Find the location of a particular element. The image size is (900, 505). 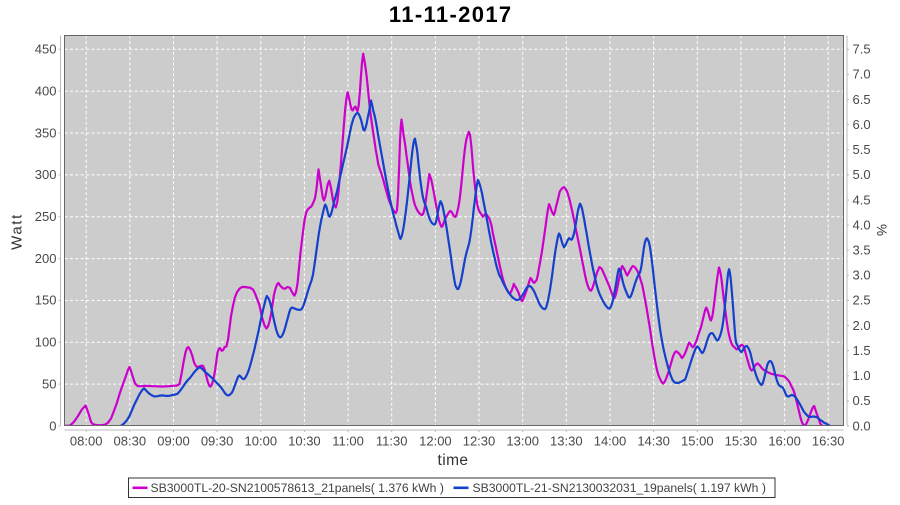

svg-text: 13:00 is located at coordinates (522, 441).